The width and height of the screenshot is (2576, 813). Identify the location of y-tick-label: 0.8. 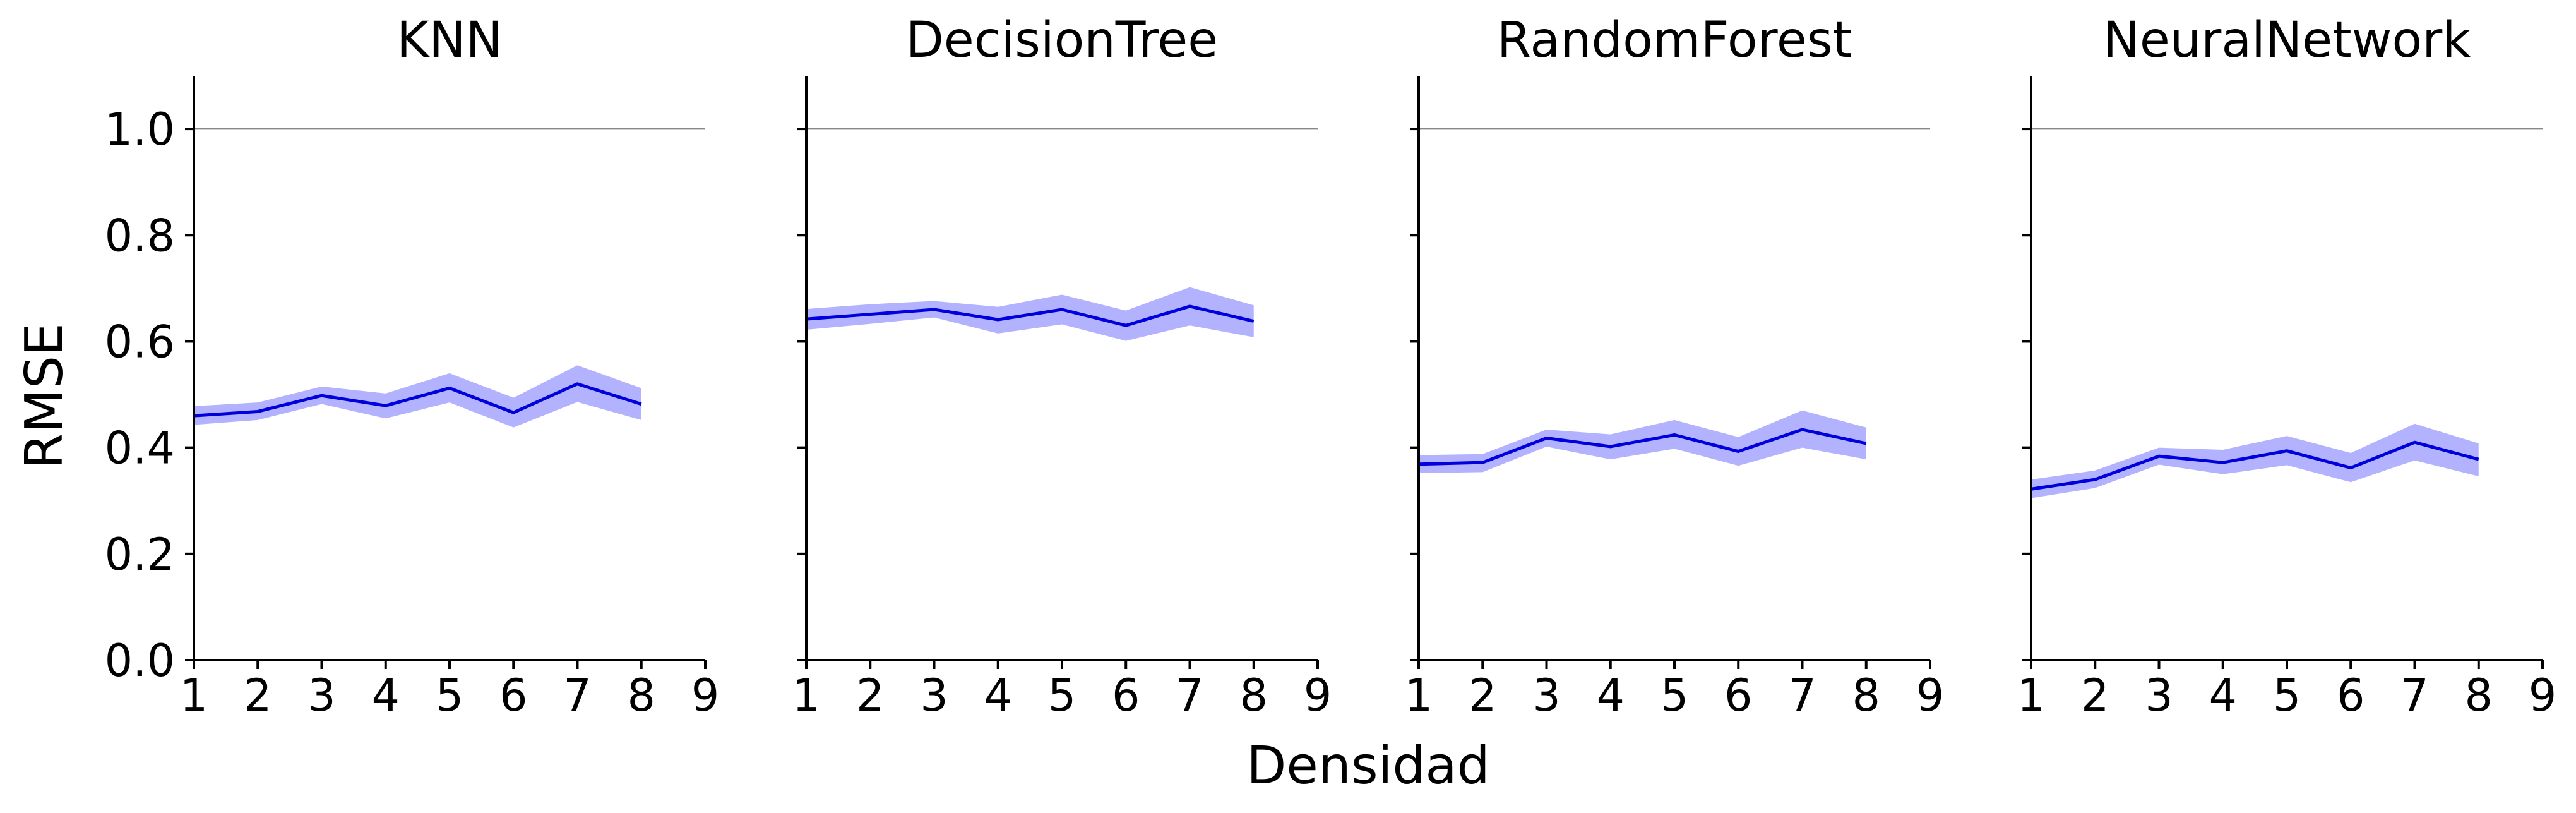
(140, 236).